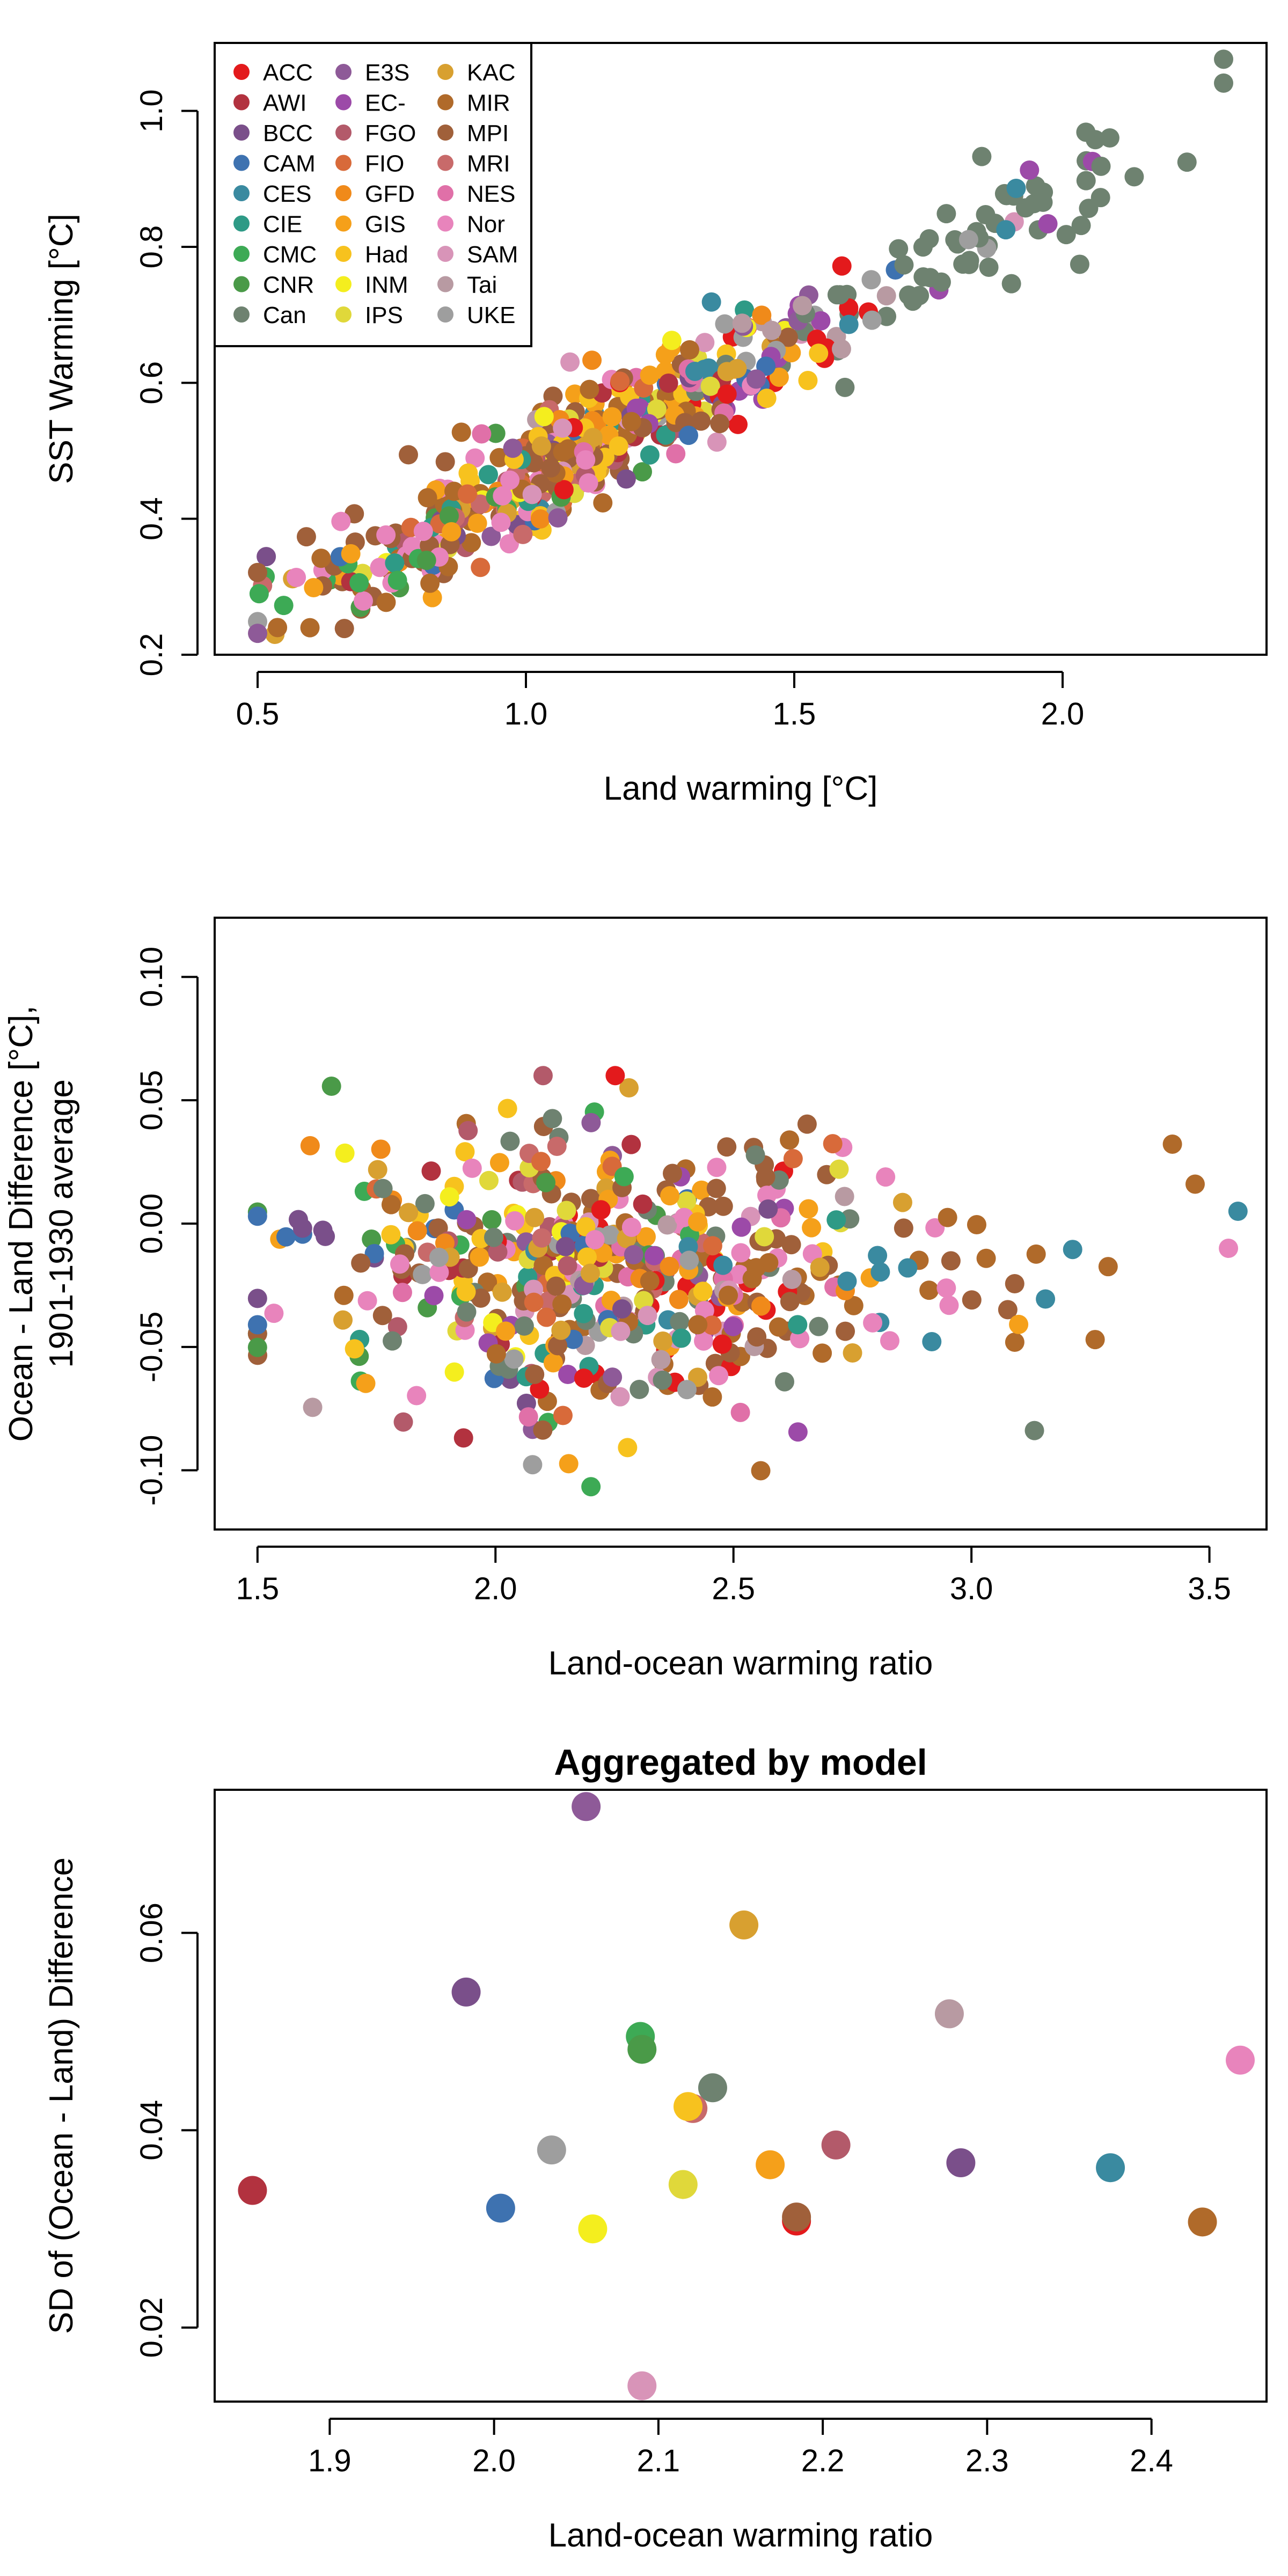 The width and height of the screenshot is (1288, 2576). I want to click on legend-label: MIR, so click(488, 103).